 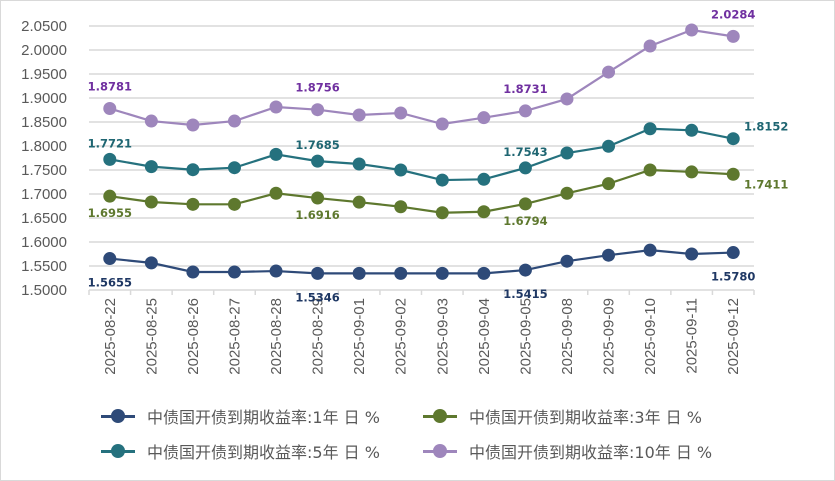 I want to click on x-tick-label: 2025-09-04, so click(x=484, y=336).